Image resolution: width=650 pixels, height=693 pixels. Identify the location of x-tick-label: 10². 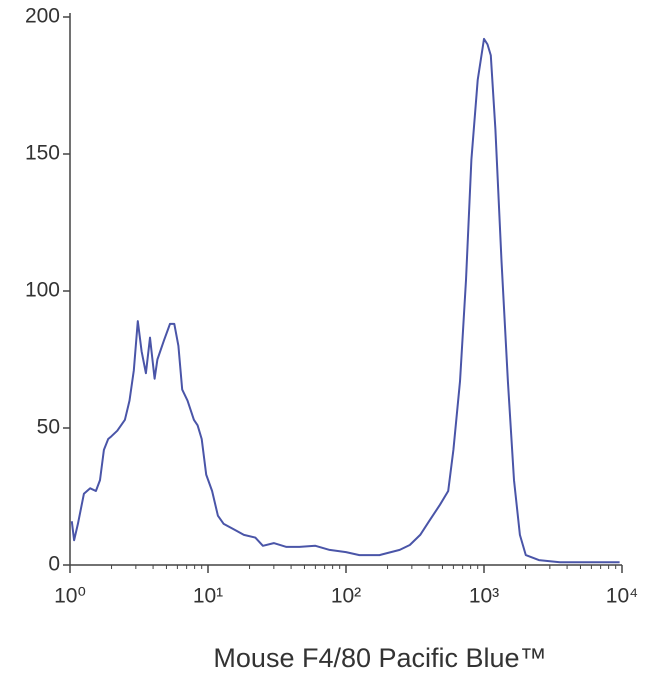
(346, 596).